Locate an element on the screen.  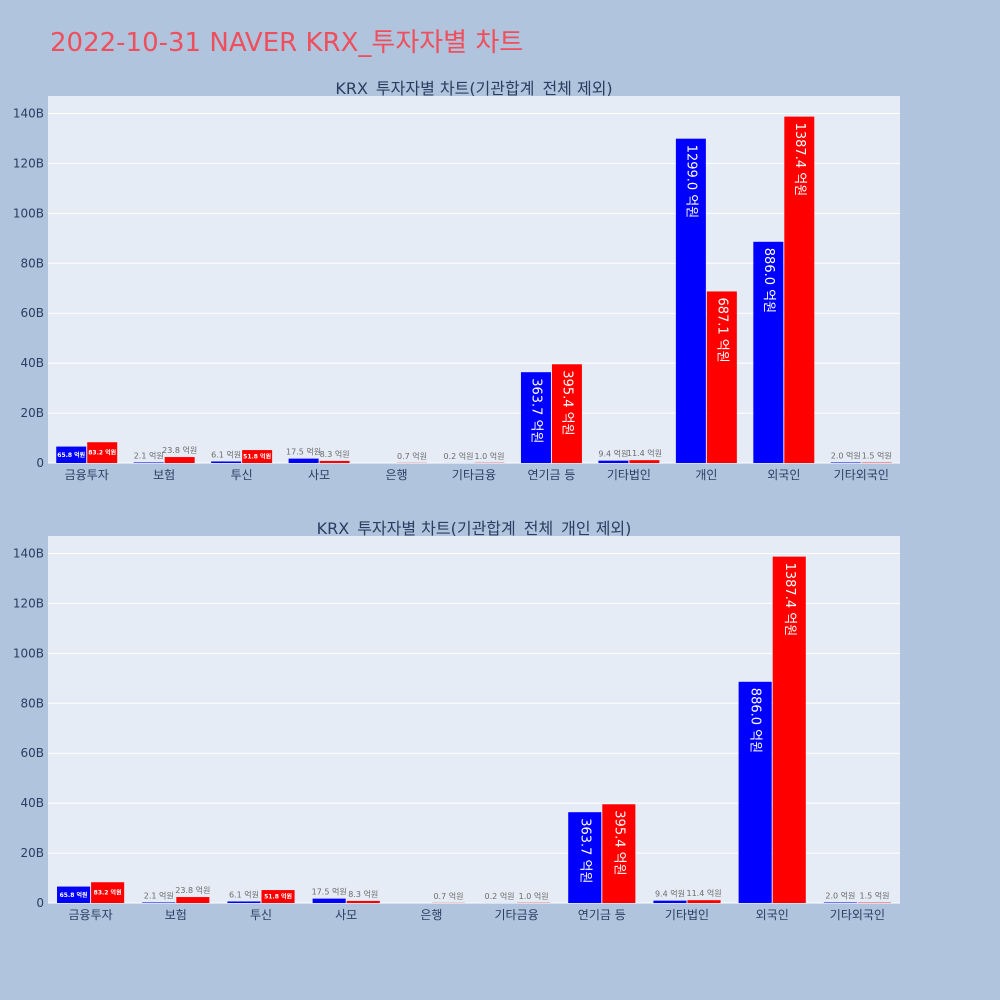
chart-title: KRX_투자자별 차트(기관합계_전체 제외) is located at coordinates (473, 89).